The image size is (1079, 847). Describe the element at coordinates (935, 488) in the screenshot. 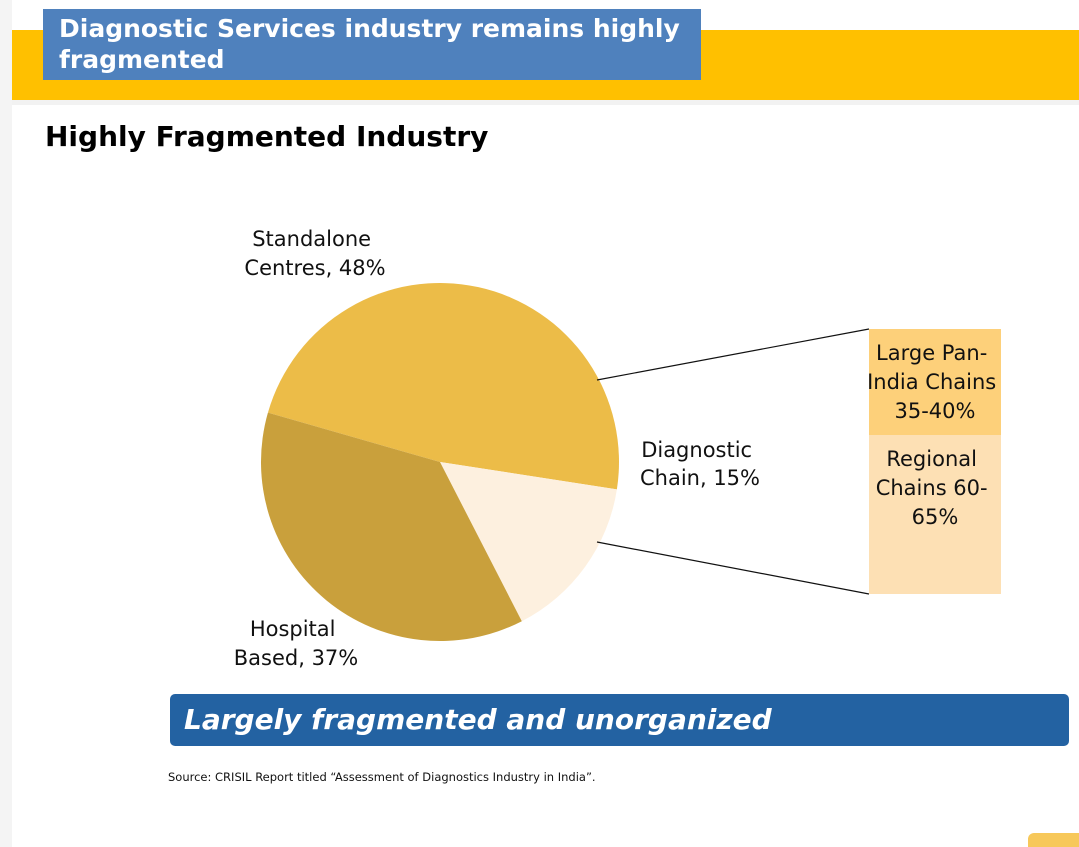

I see `regional-chains-label: Regional Chains 60- 65%` at that location.